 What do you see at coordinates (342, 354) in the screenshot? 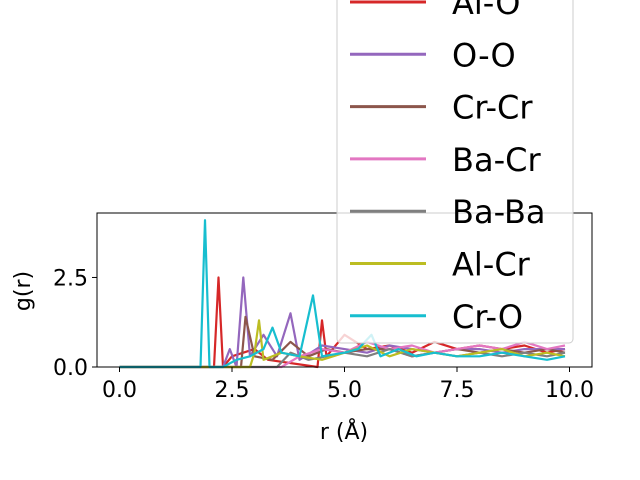
I see `series-line-ba-cr` at bounding box center [342, 354].